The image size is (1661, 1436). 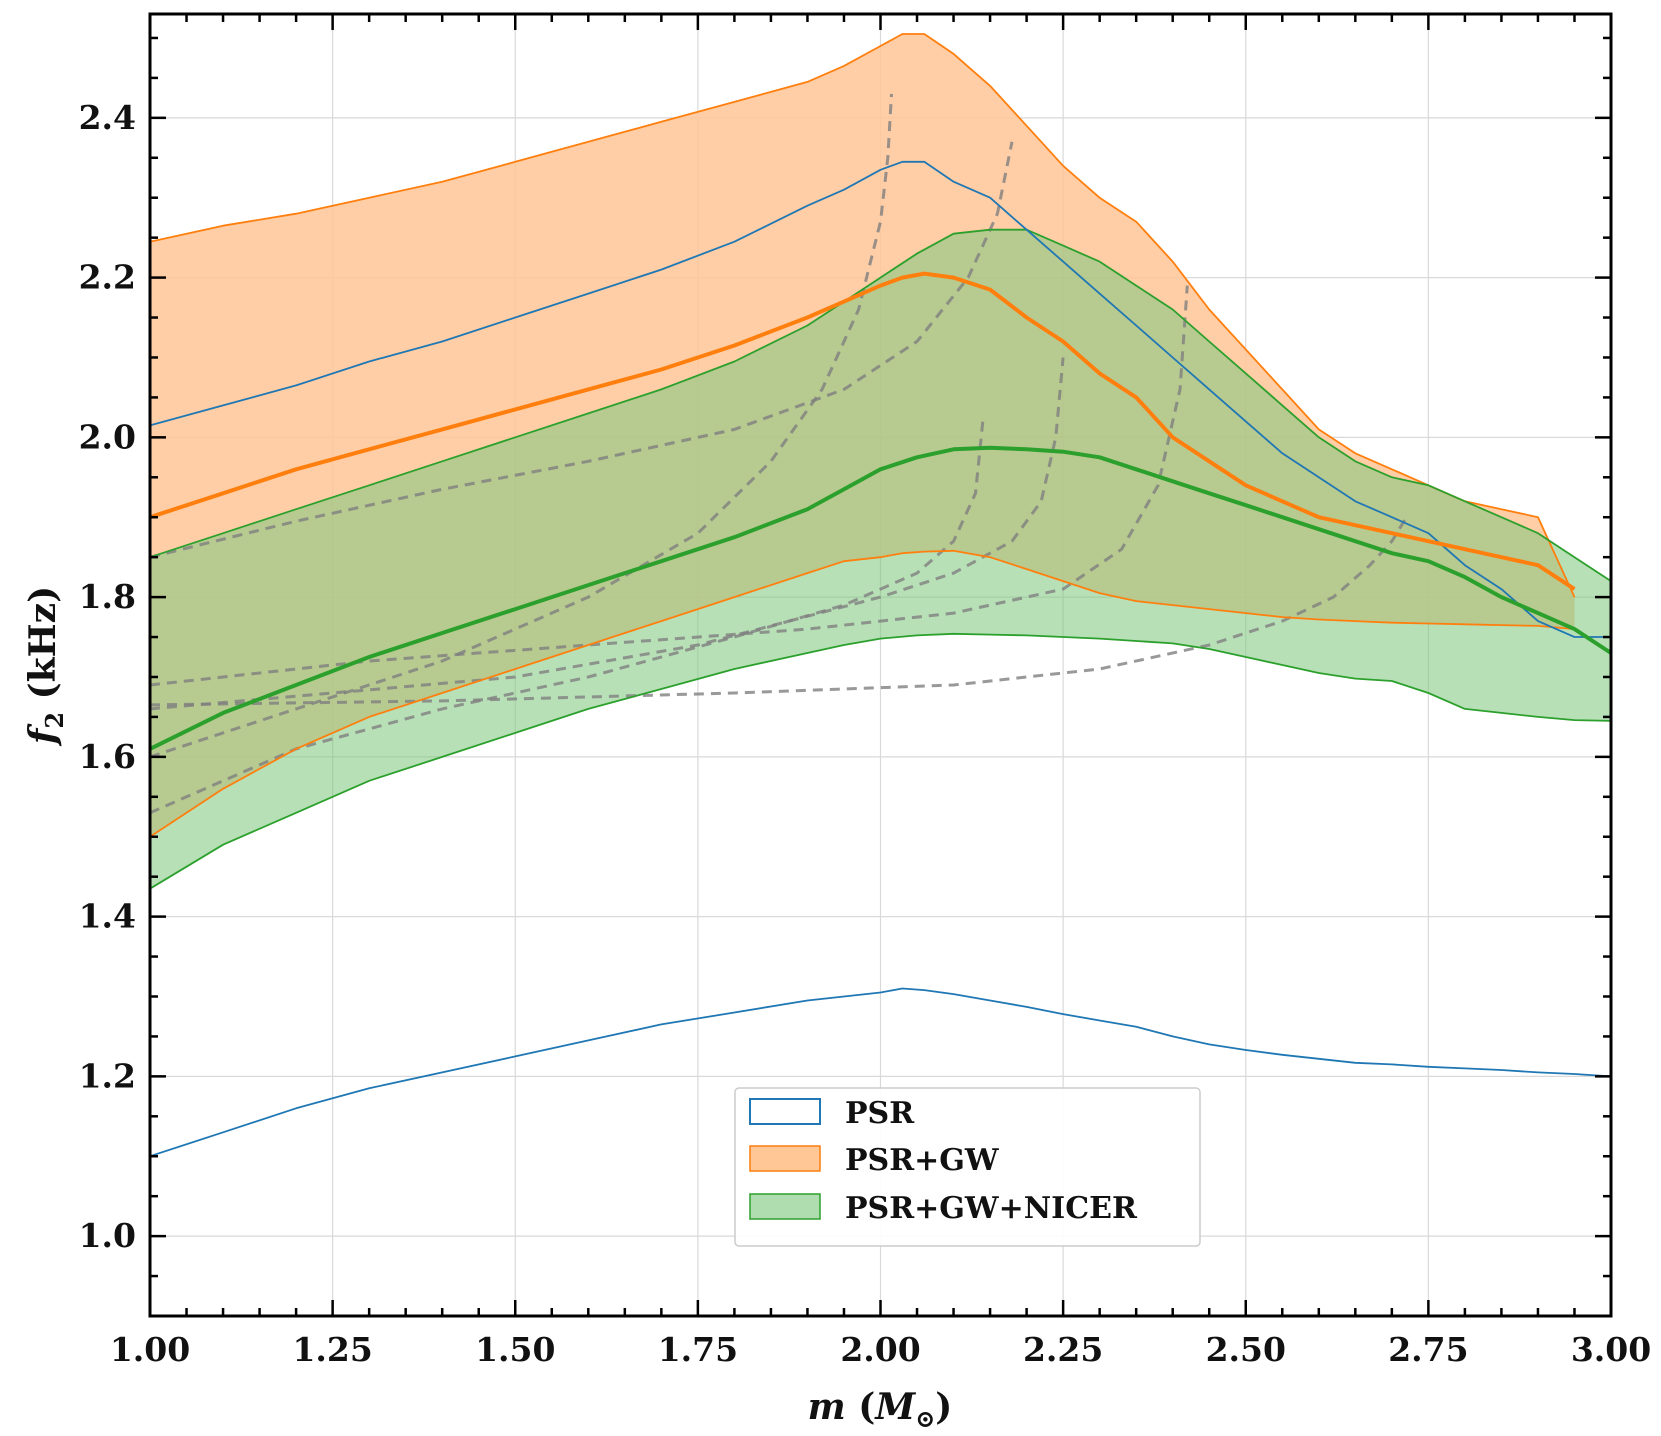 What do you see at coordinates (107, 676) in the screenshot?
I see `y-tick-labels: 1.0 1.2 1.4 1.6 1.8 2.0 2.2 2.4` at bounding box center [107, 676].